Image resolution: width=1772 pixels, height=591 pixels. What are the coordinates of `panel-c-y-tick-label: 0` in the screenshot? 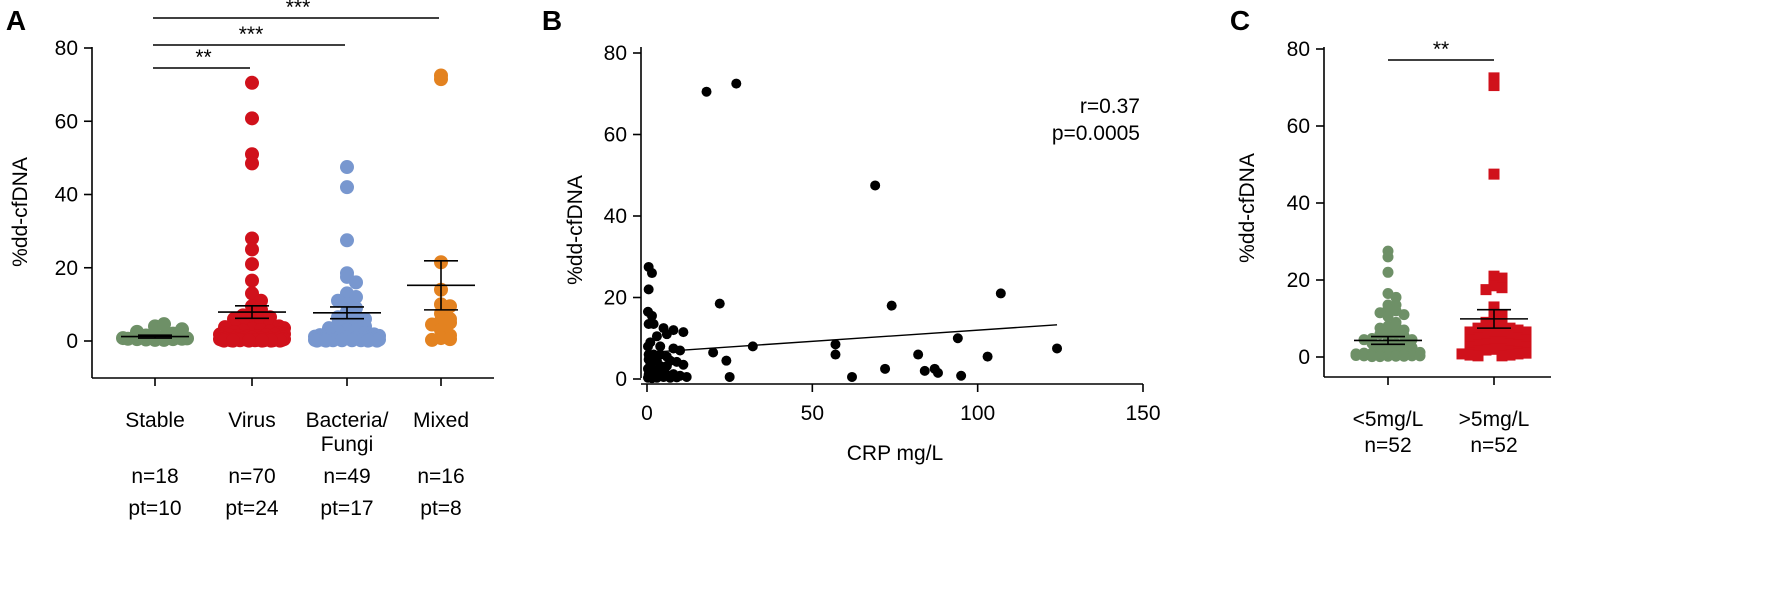 It's located at (1304, 357).